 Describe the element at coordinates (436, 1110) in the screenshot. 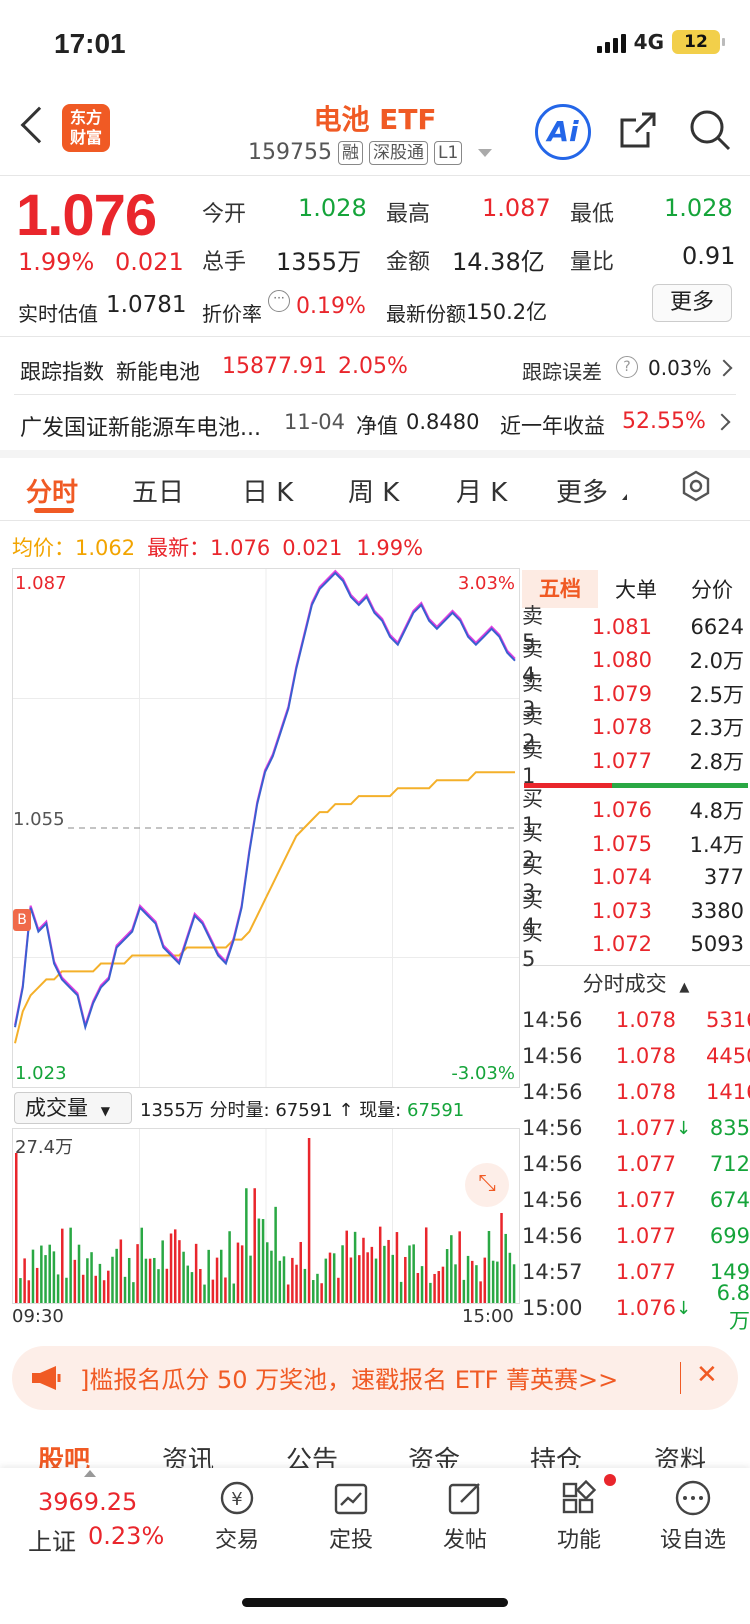

I see `now-volume-value: 67591` at that location.